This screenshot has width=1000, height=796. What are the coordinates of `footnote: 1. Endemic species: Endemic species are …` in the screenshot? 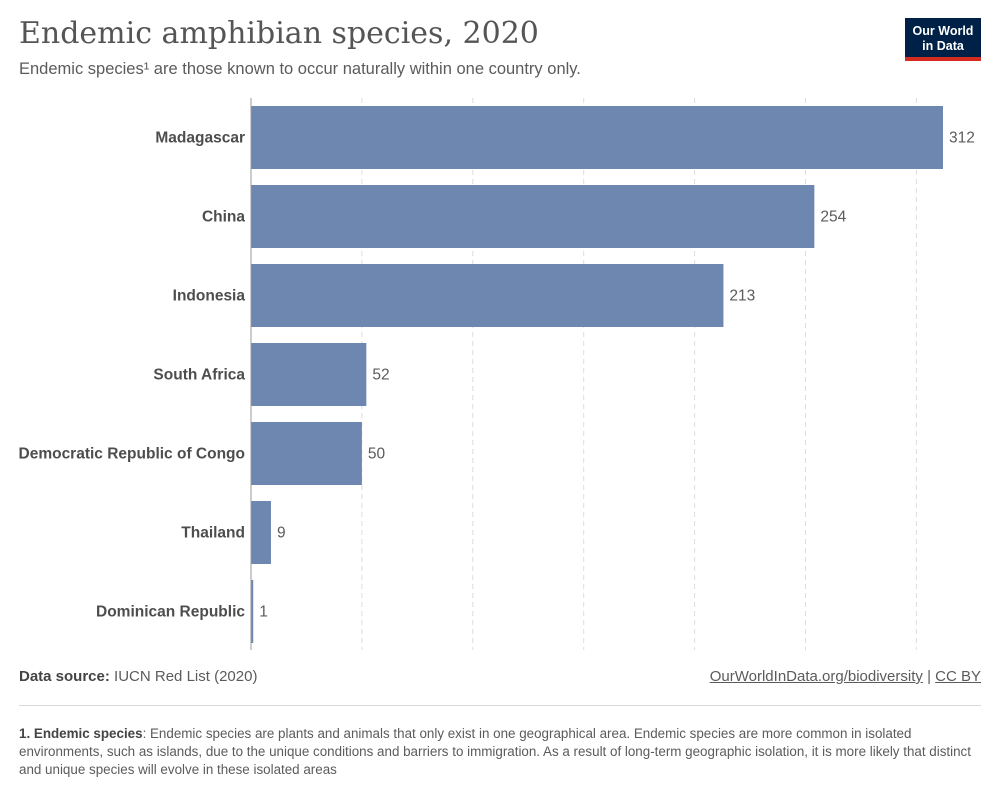 It's located at (500, 752).